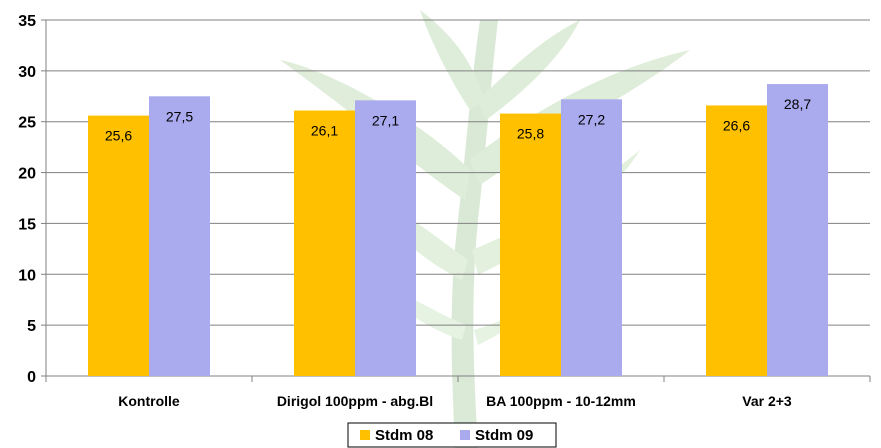 Image resolution: width=881 pixels, height=448 pixels. I want to click on data-labels: 25,6 27,5 26,1 27,1 25,8 27,2 26,6 28,7, so click(458, 120).